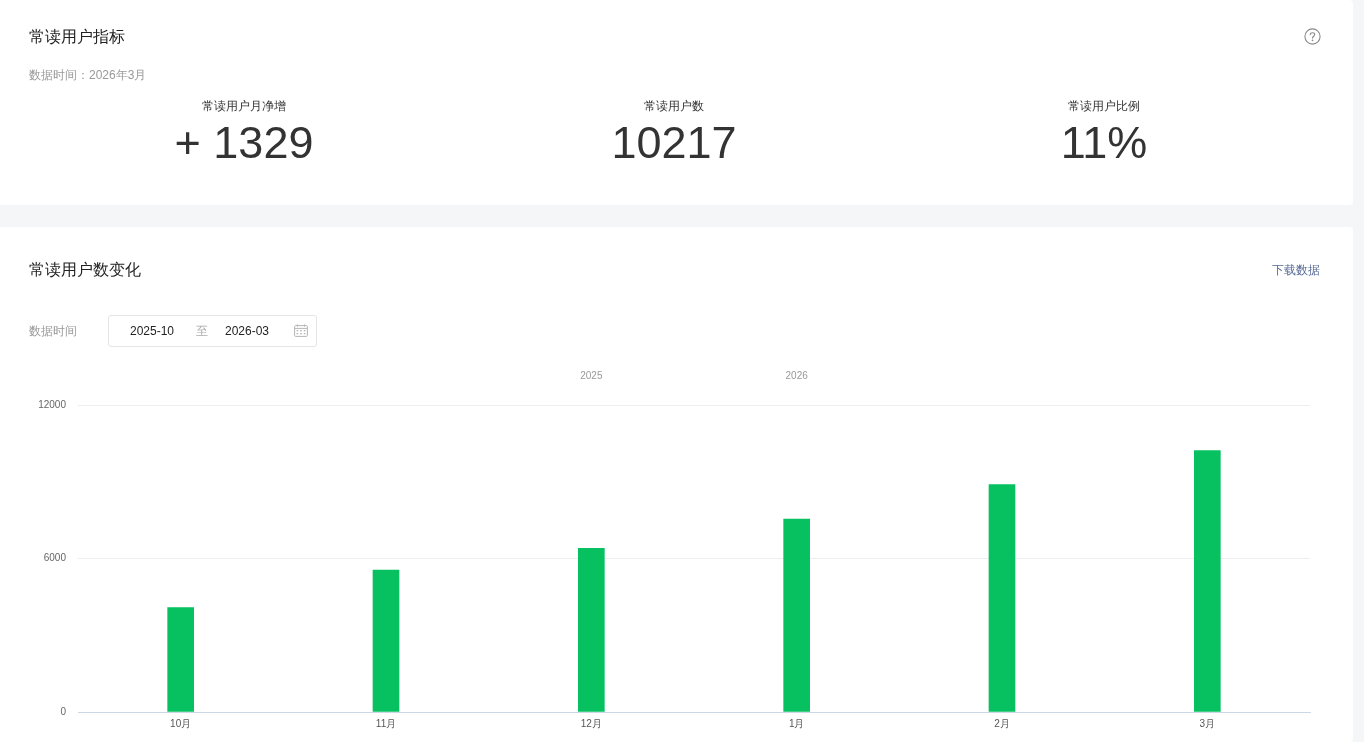 Image resolution: width=1364 pixels, height=742 pixels. I want to click on x-tick-label: 10月, so click(181, 723).